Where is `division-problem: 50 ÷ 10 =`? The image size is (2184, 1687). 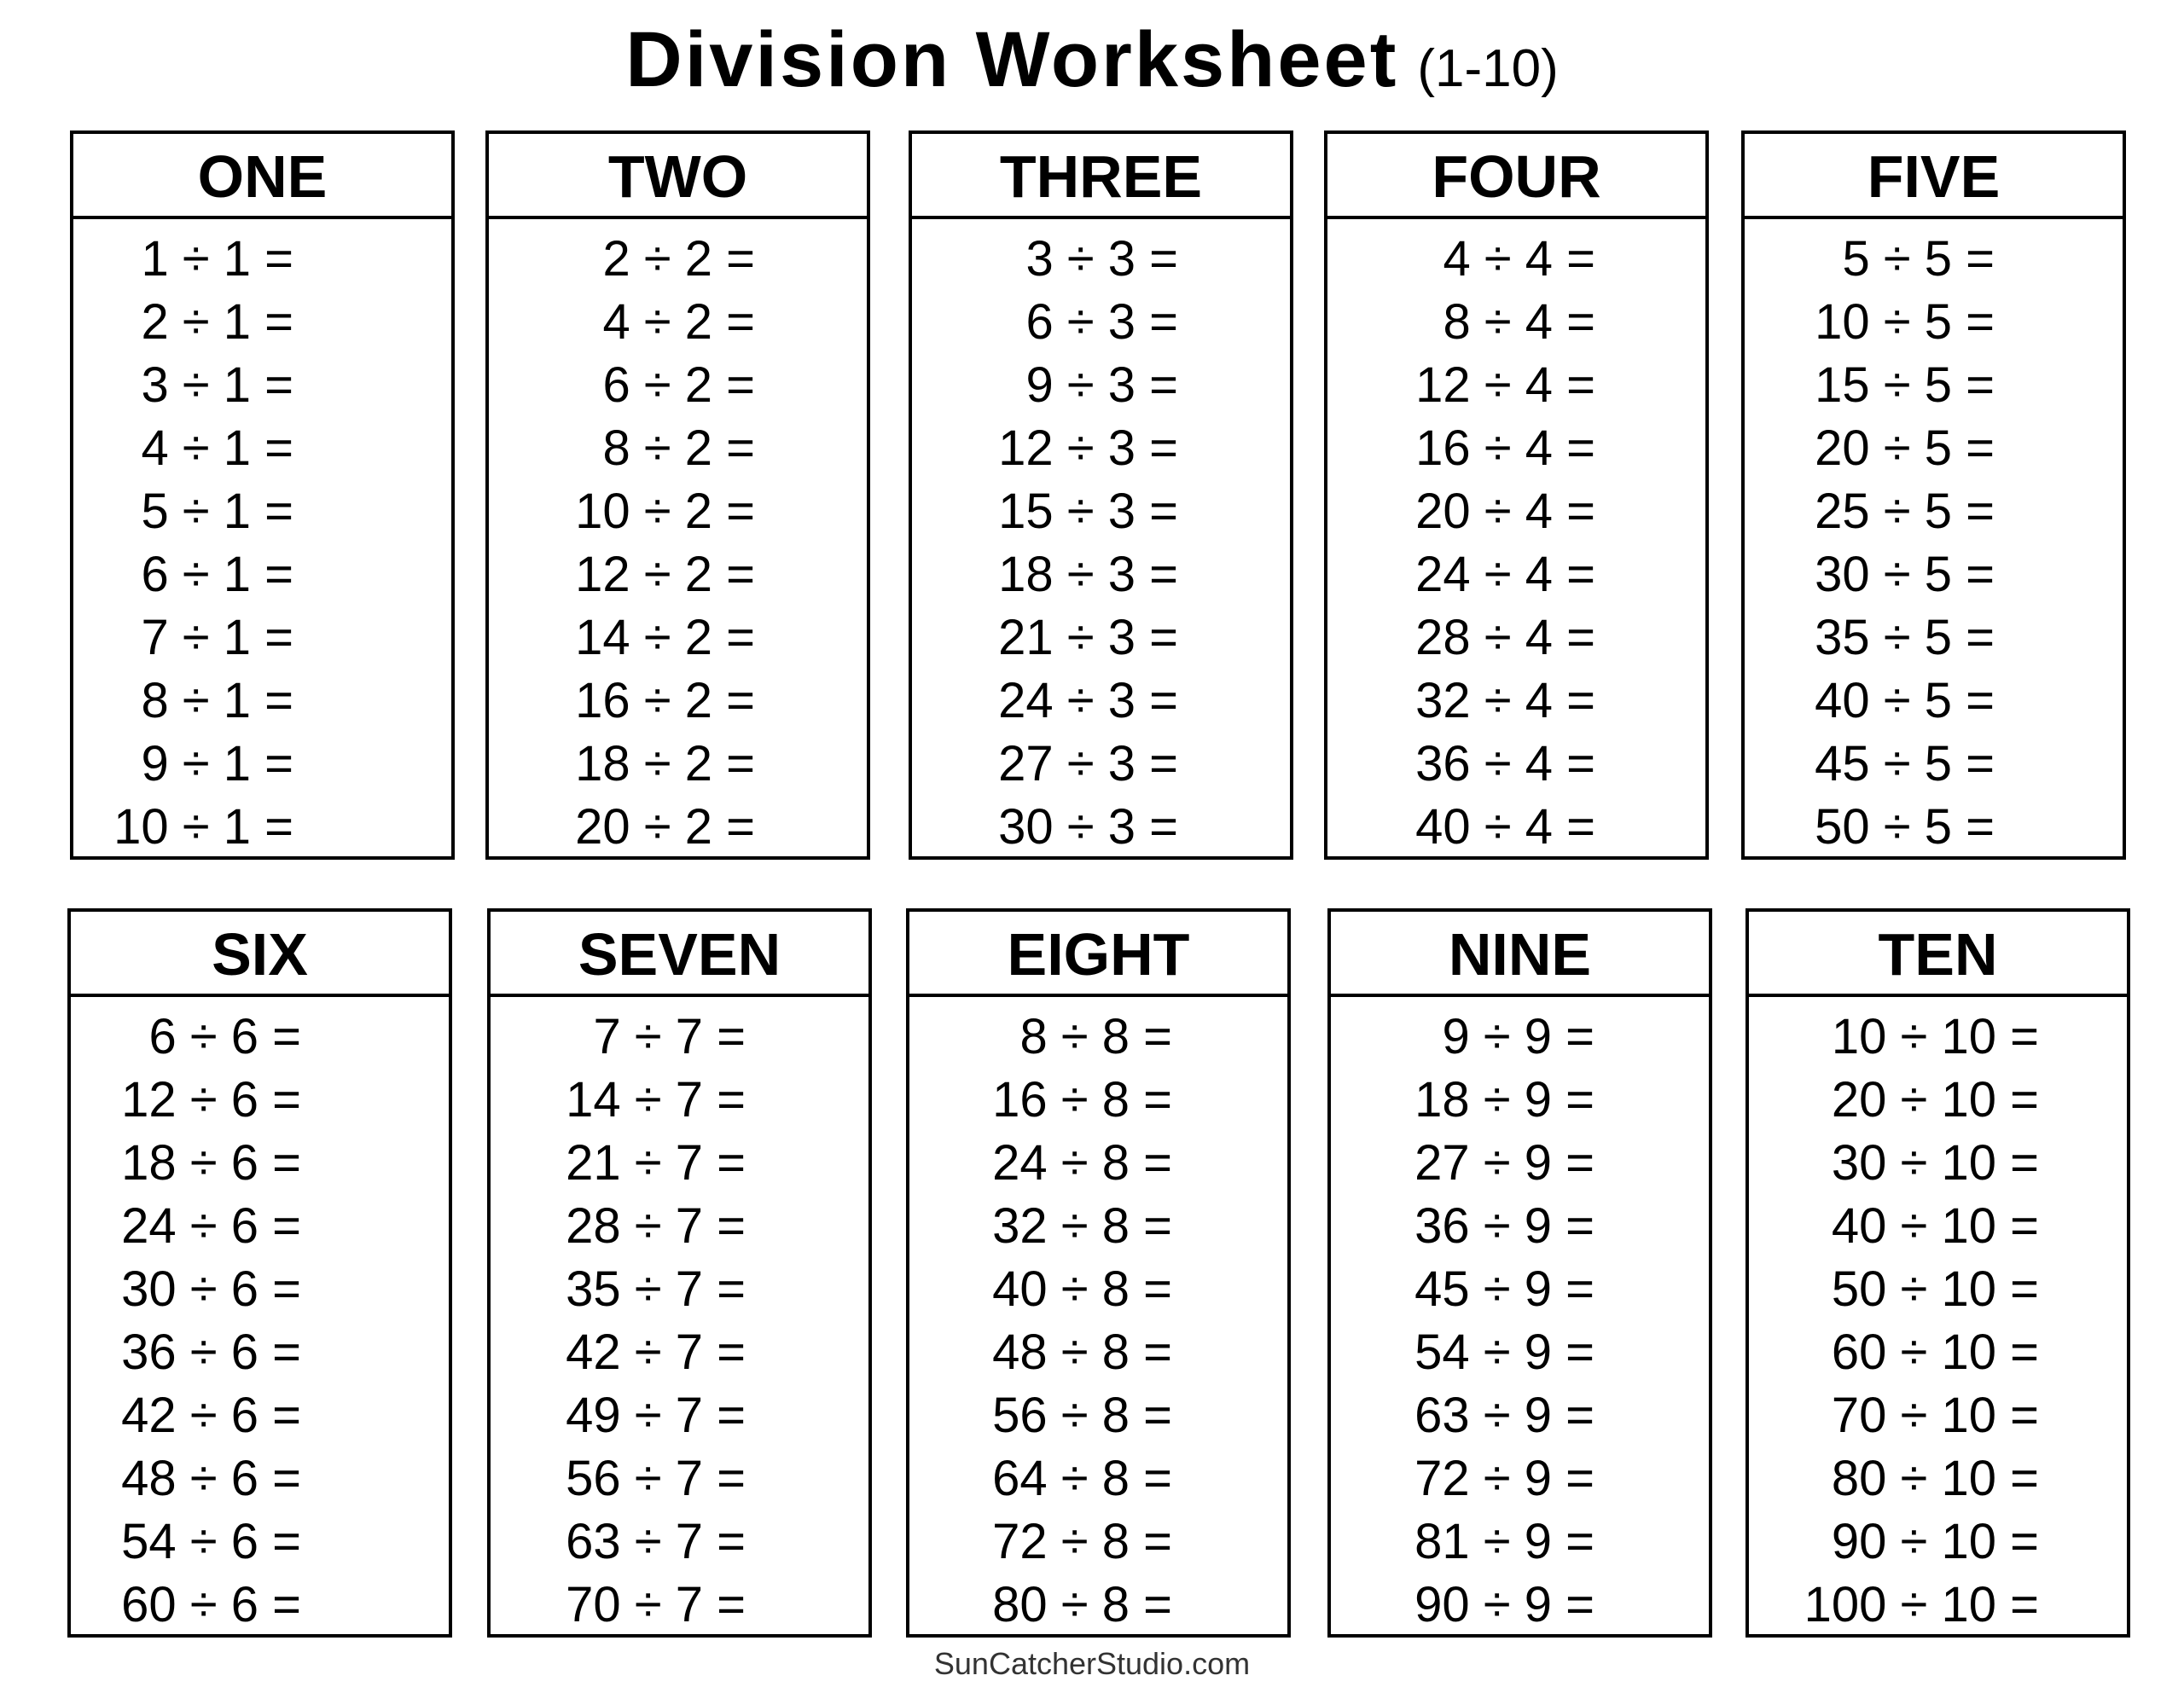 division-problem: 50 ÷ 10 = is located at coordinates (1935, 1289).